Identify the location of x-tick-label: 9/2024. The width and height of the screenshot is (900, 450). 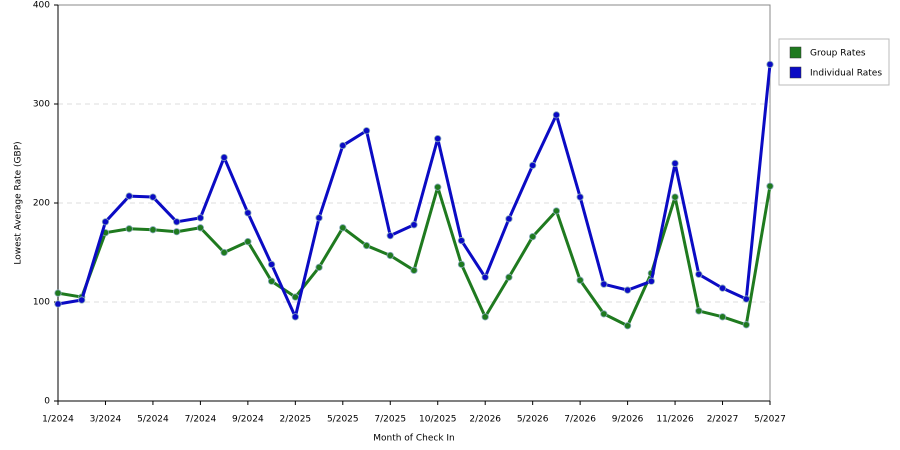
(248, 420).